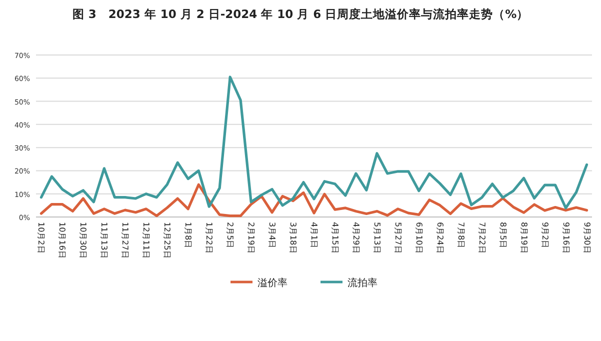  What do you see at coordinates (273, 283) in the screenshot?
I see `legend-label: 溢价率` at bounding box center [273, 283].